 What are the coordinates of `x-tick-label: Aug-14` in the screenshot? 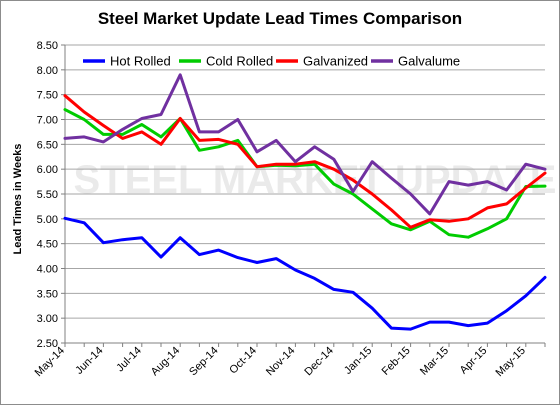 It's located at (166, 362).